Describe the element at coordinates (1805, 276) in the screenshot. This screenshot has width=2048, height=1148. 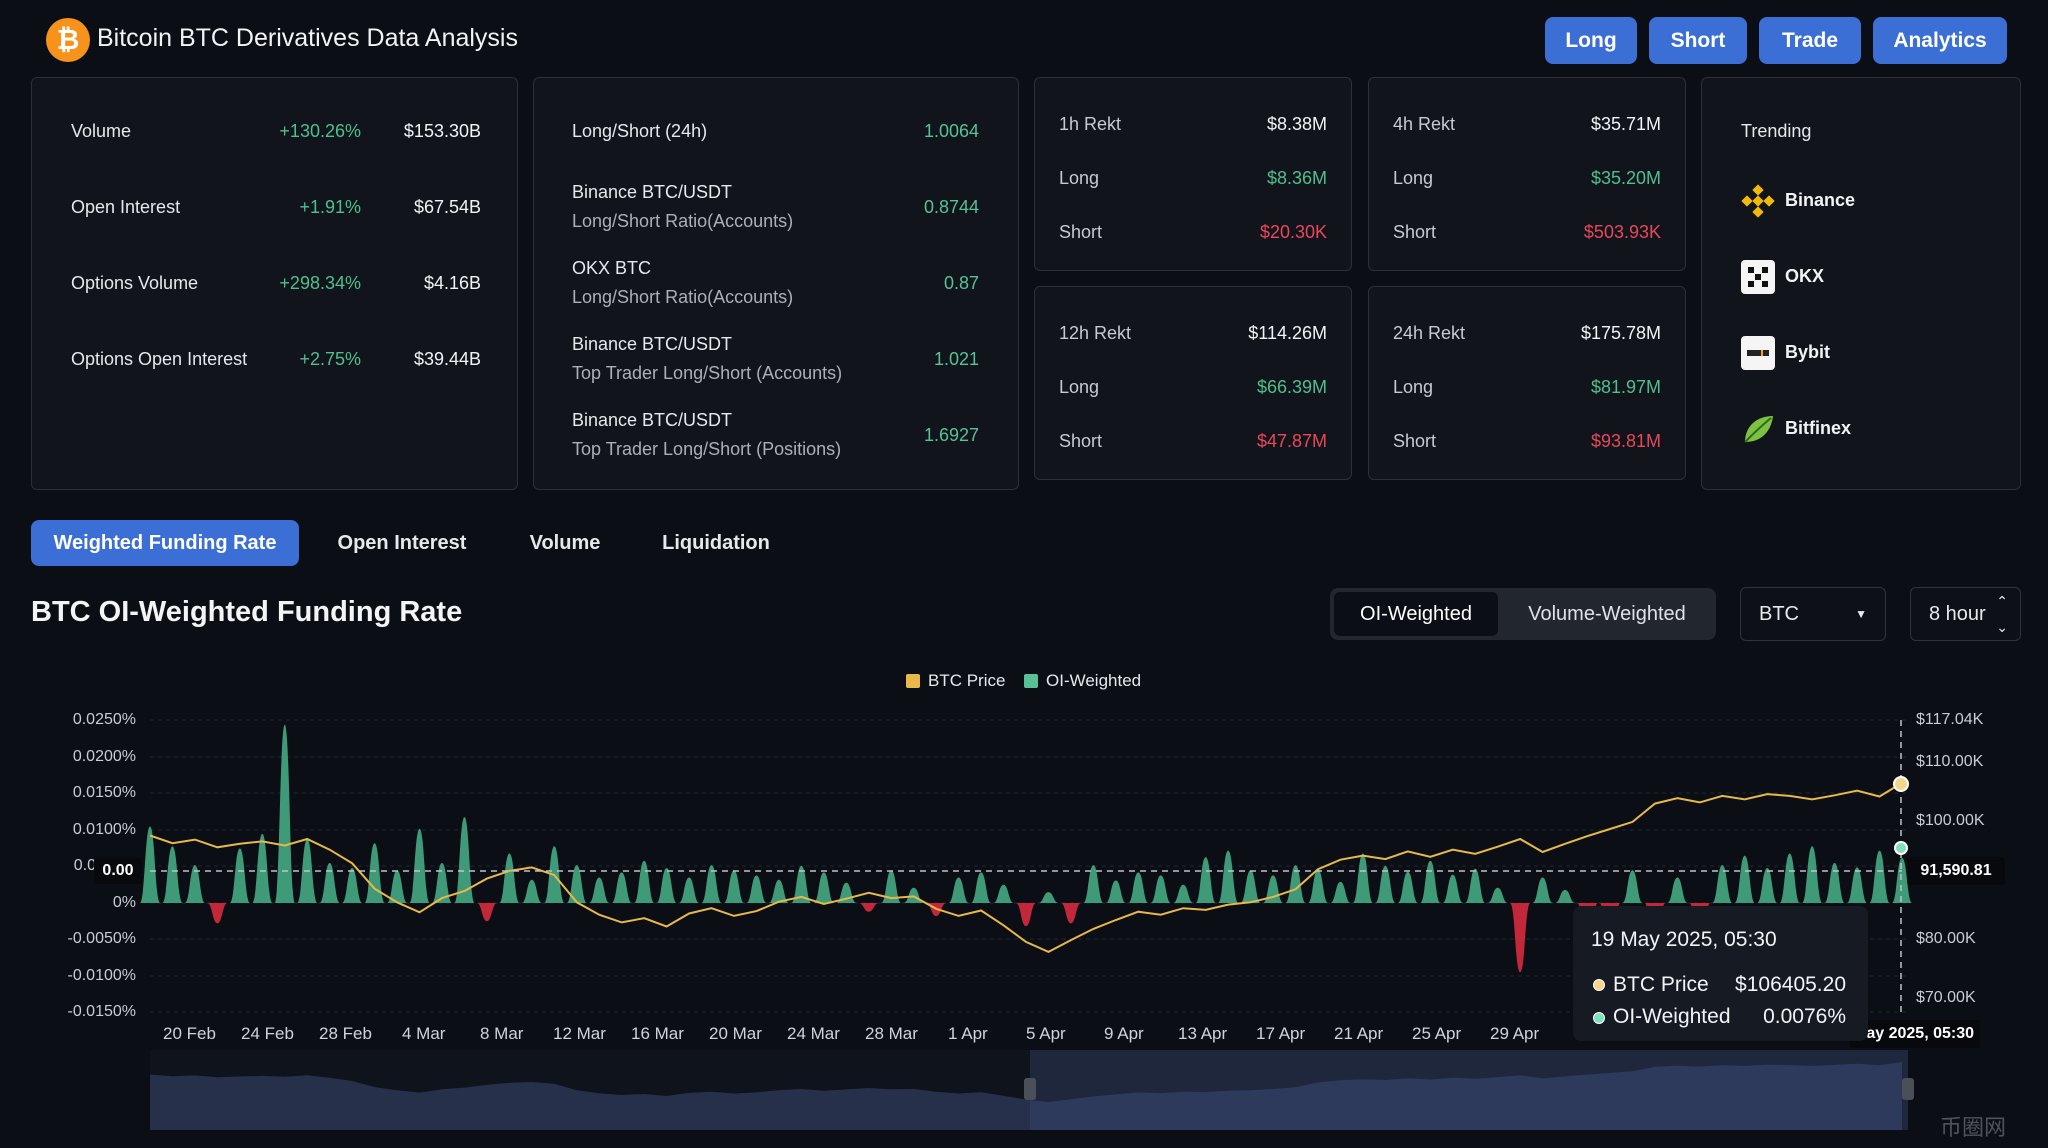
I see `trending-item-label: OKX` at that location.